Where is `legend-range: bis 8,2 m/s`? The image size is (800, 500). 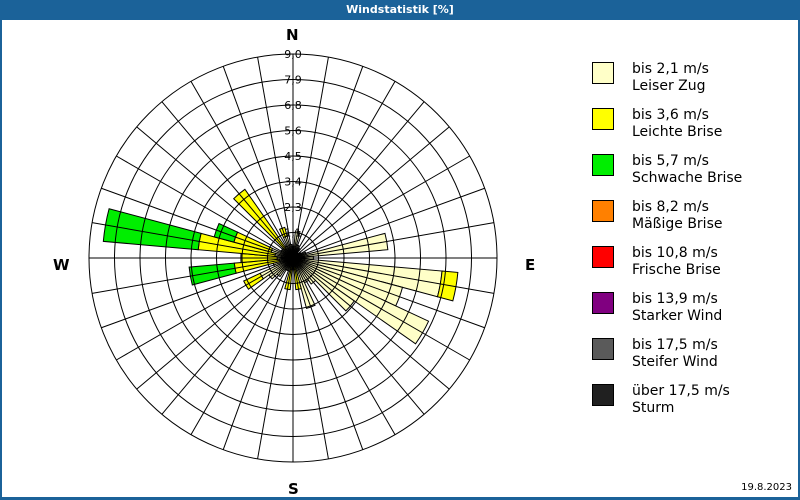 legend-range: bis 8,2 m/s is located at coordinates (670, 207).